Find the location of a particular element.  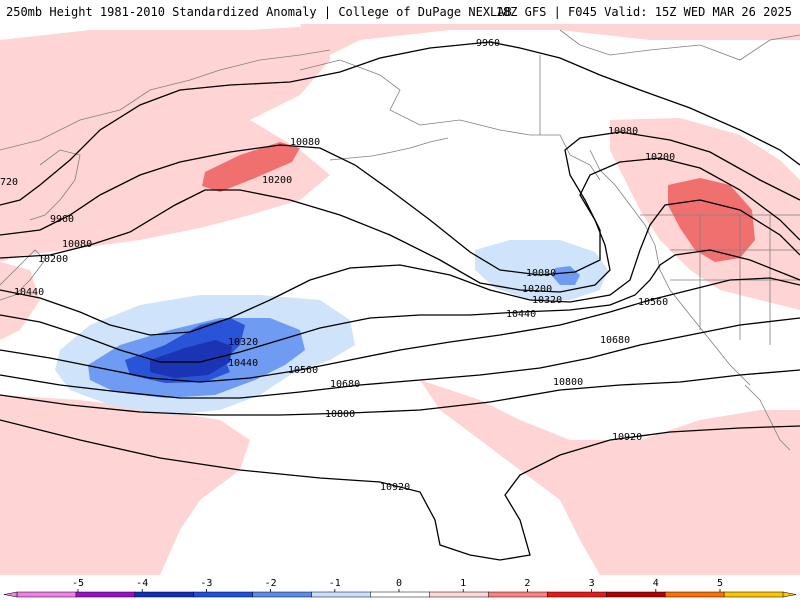

coastline-canada-north is located at coordinates (679, 45).